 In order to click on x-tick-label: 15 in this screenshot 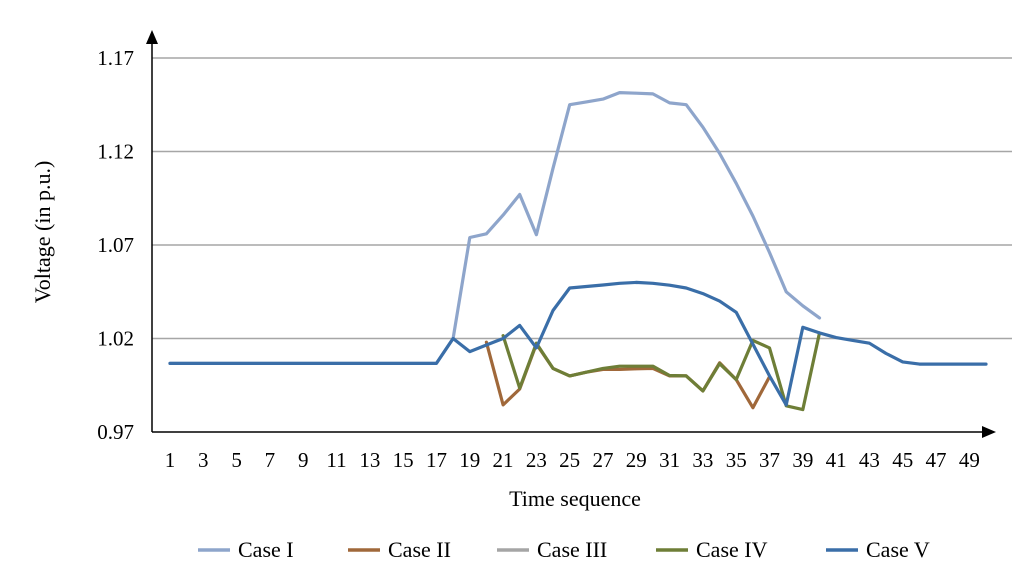, I will do `click(403, 460)`.